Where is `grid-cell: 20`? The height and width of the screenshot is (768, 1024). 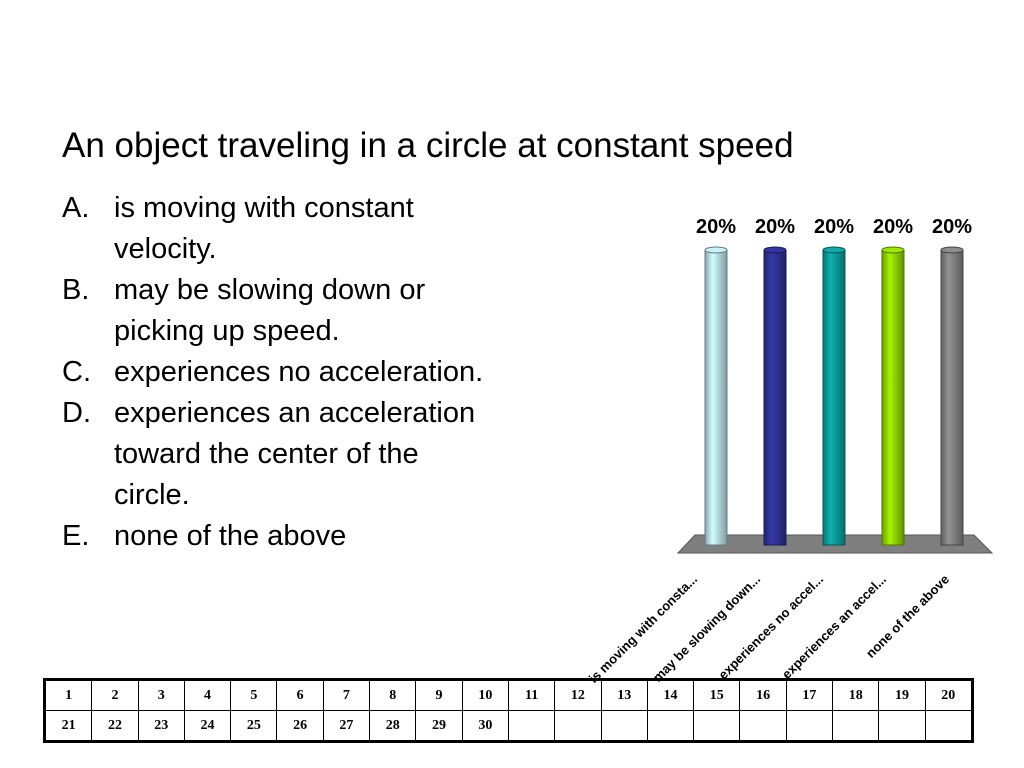 grid-cell: 20 is located at coordinates (948, 695).